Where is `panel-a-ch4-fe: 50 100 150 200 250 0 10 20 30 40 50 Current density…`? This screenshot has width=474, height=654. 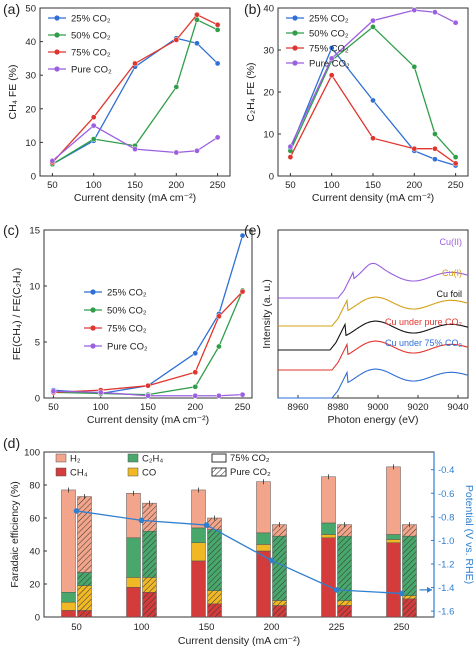 panel-a-ch4-fe: 50 100 150 200 250 0 10 20 30 40 50 Current density… is located at coordinates (119, 104).